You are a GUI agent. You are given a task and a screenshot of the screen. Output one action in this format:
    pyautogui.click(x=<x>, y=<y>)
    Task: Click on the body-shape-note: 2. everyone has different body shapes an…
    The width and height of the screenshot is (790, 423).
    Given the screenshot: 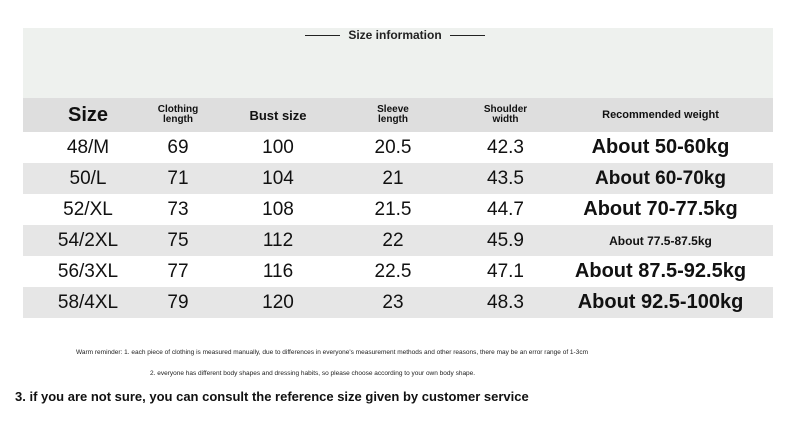 What is the action you would take?
    pyautogui.click(x=313, y=373)
    